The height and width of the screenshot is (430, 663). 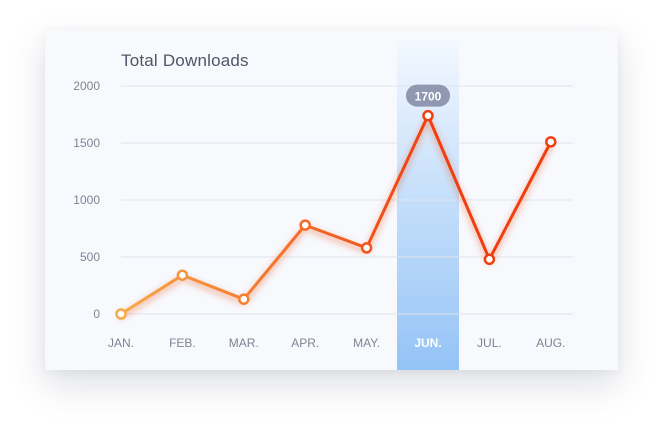 What do you see at coordinates (305, 343) in the screenshot?
I see `x-tick-label: APR.` at bounding box center [305, 343].